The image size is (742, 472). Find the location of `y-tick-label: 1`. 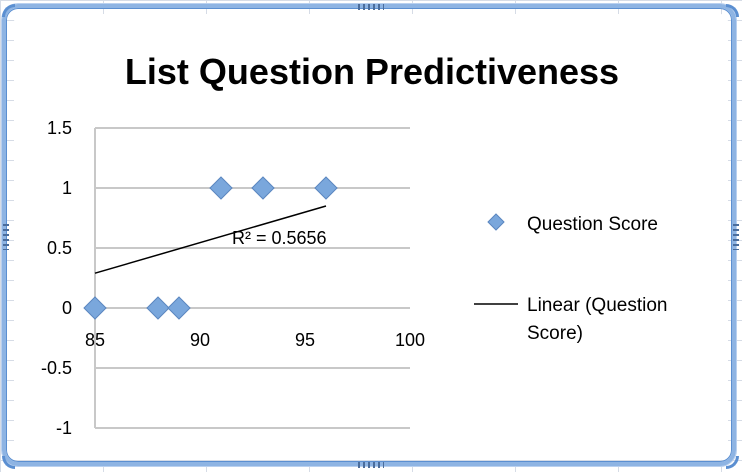

y-tick-label: 1 is located at coordinates (67, 188).